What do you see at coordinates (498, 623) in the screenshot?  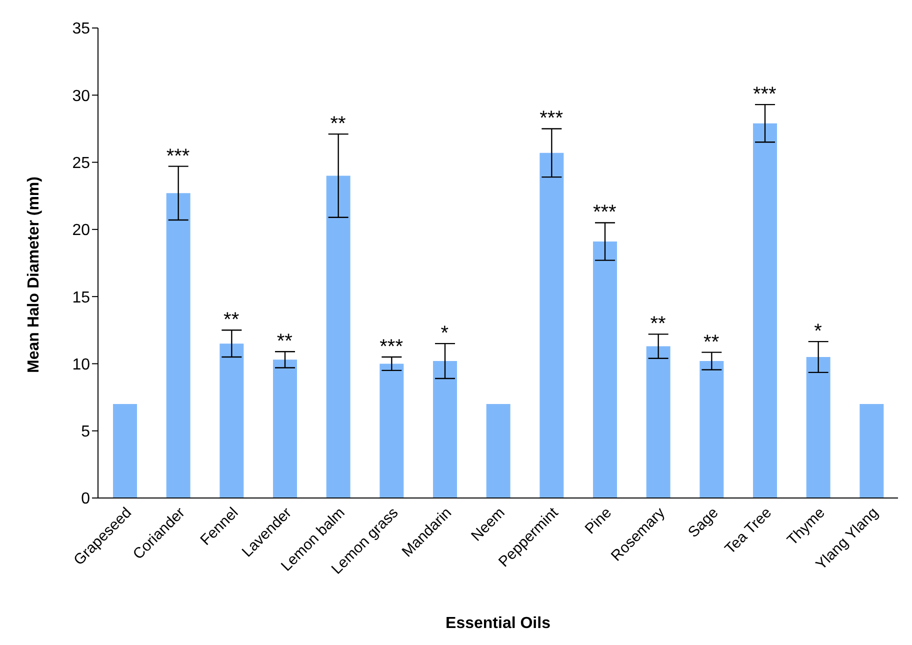 I see `x-axis-title: Essential Oils` at bounding box center [498, 623].